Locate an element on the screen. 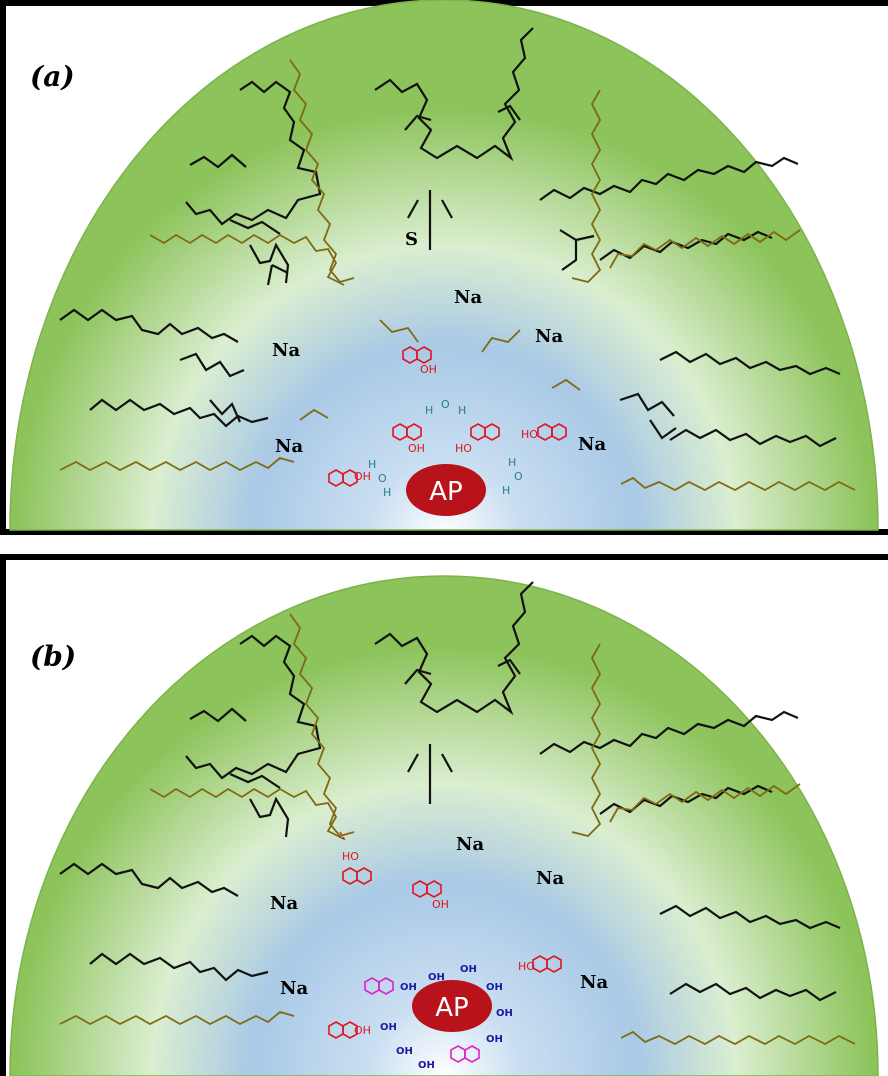  hydroxide-ions: OH OH OH OH OH OH OH OH OH is located at coordinates (446, 1017).